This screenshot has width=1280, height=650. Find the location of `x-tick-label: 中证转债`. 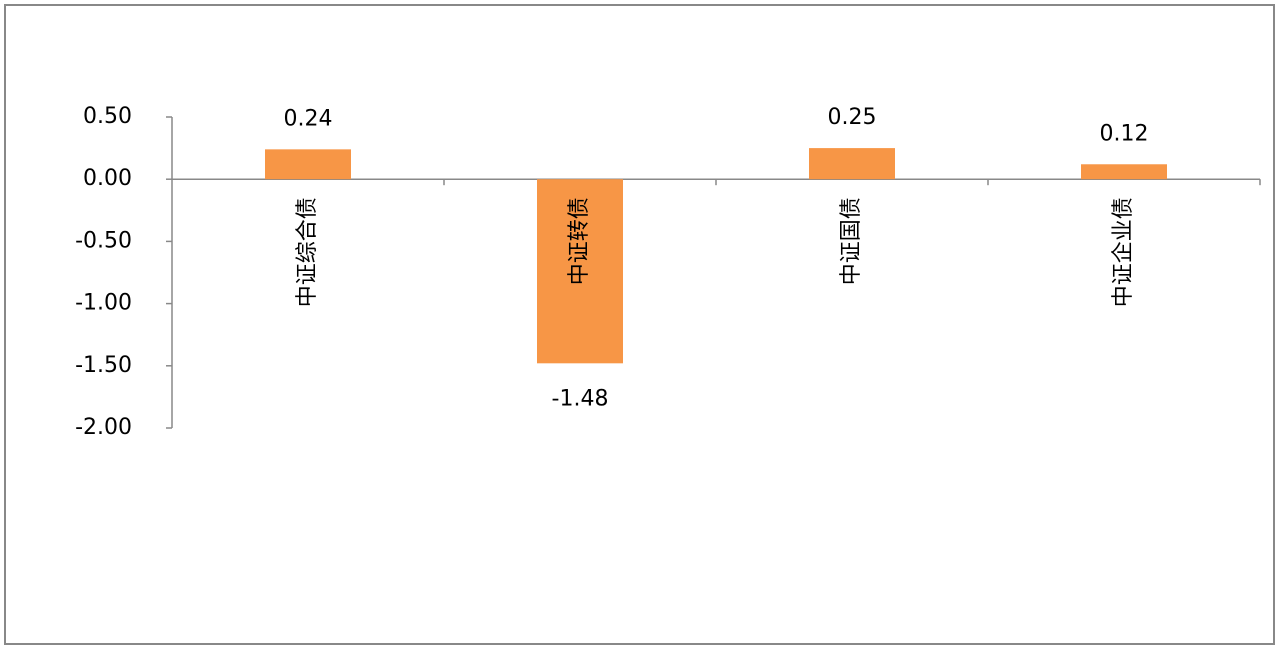

x-tick-label: 中证转债 is located at coordinates (579, 241).